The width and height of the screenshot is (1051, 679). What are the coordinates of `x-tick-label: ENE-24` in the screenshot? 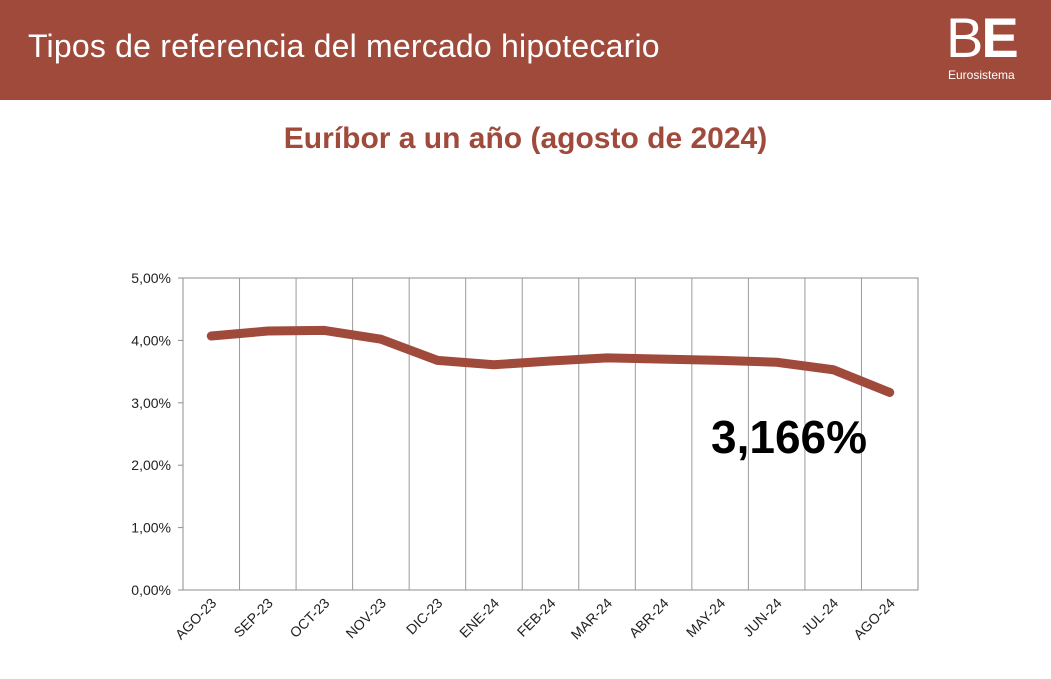 It's located at (479, 618).